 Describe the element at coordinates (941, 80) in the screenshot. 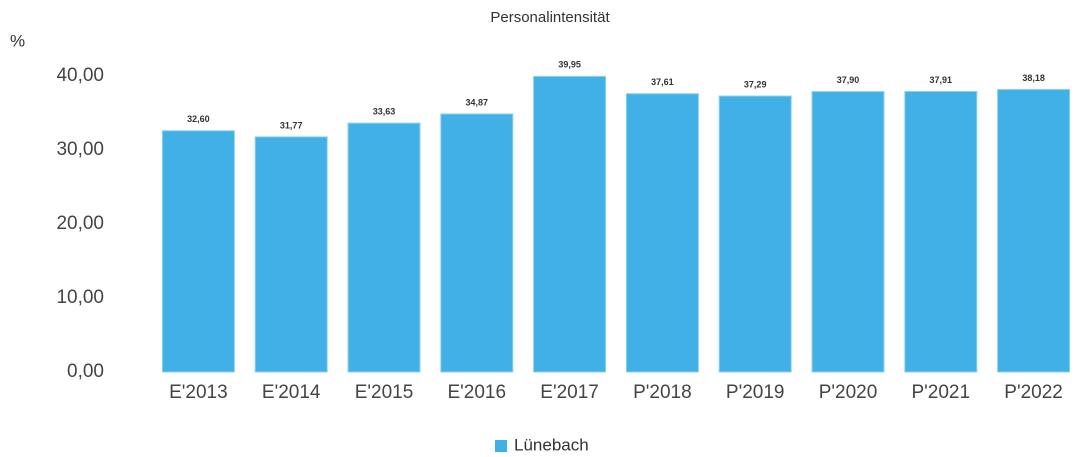

I see `value-label: 37,91` at that location.